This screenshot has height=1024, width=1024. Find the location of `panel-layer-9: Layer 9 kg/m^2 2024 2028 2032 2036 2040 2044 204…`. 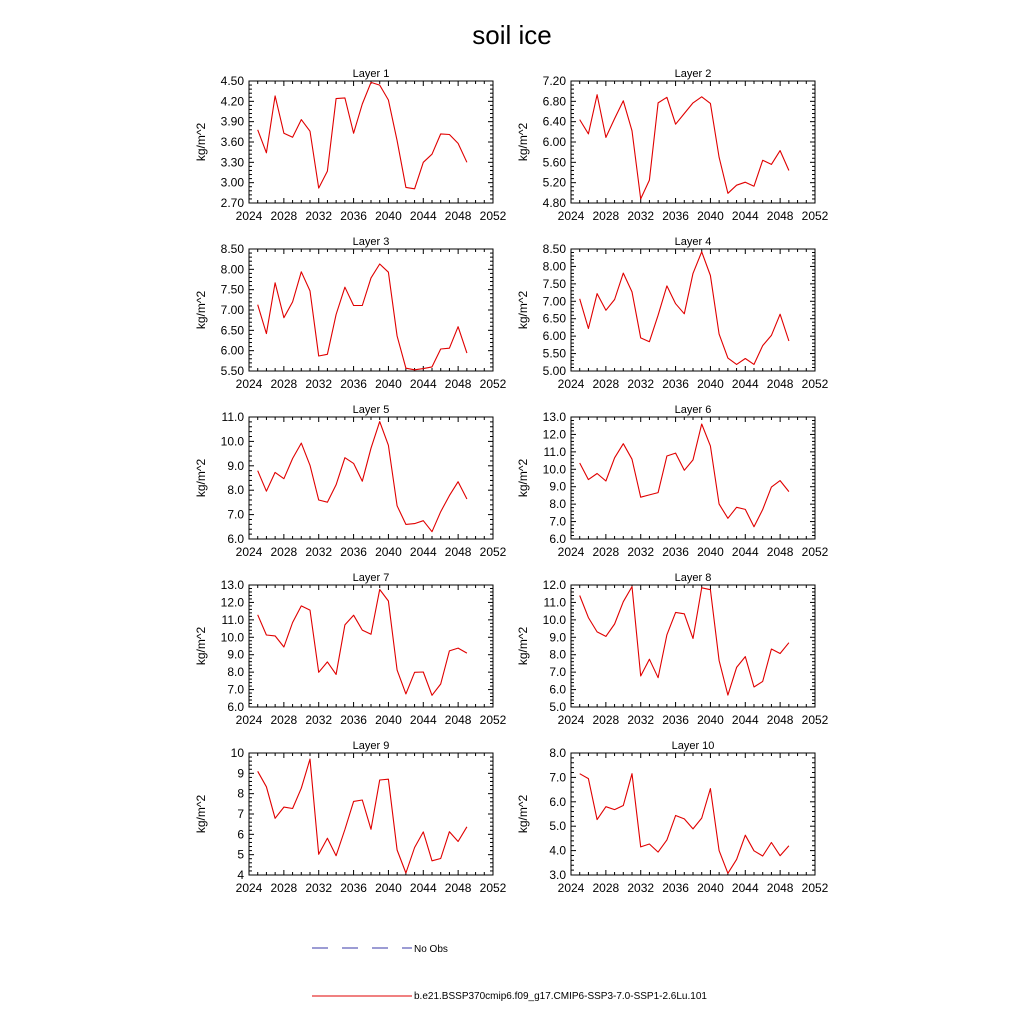

panel-layer-9: Layer 9 kg/m^2 2024 2028 2032 2036 2040 2044 204… is located at coordinates (350, 817).